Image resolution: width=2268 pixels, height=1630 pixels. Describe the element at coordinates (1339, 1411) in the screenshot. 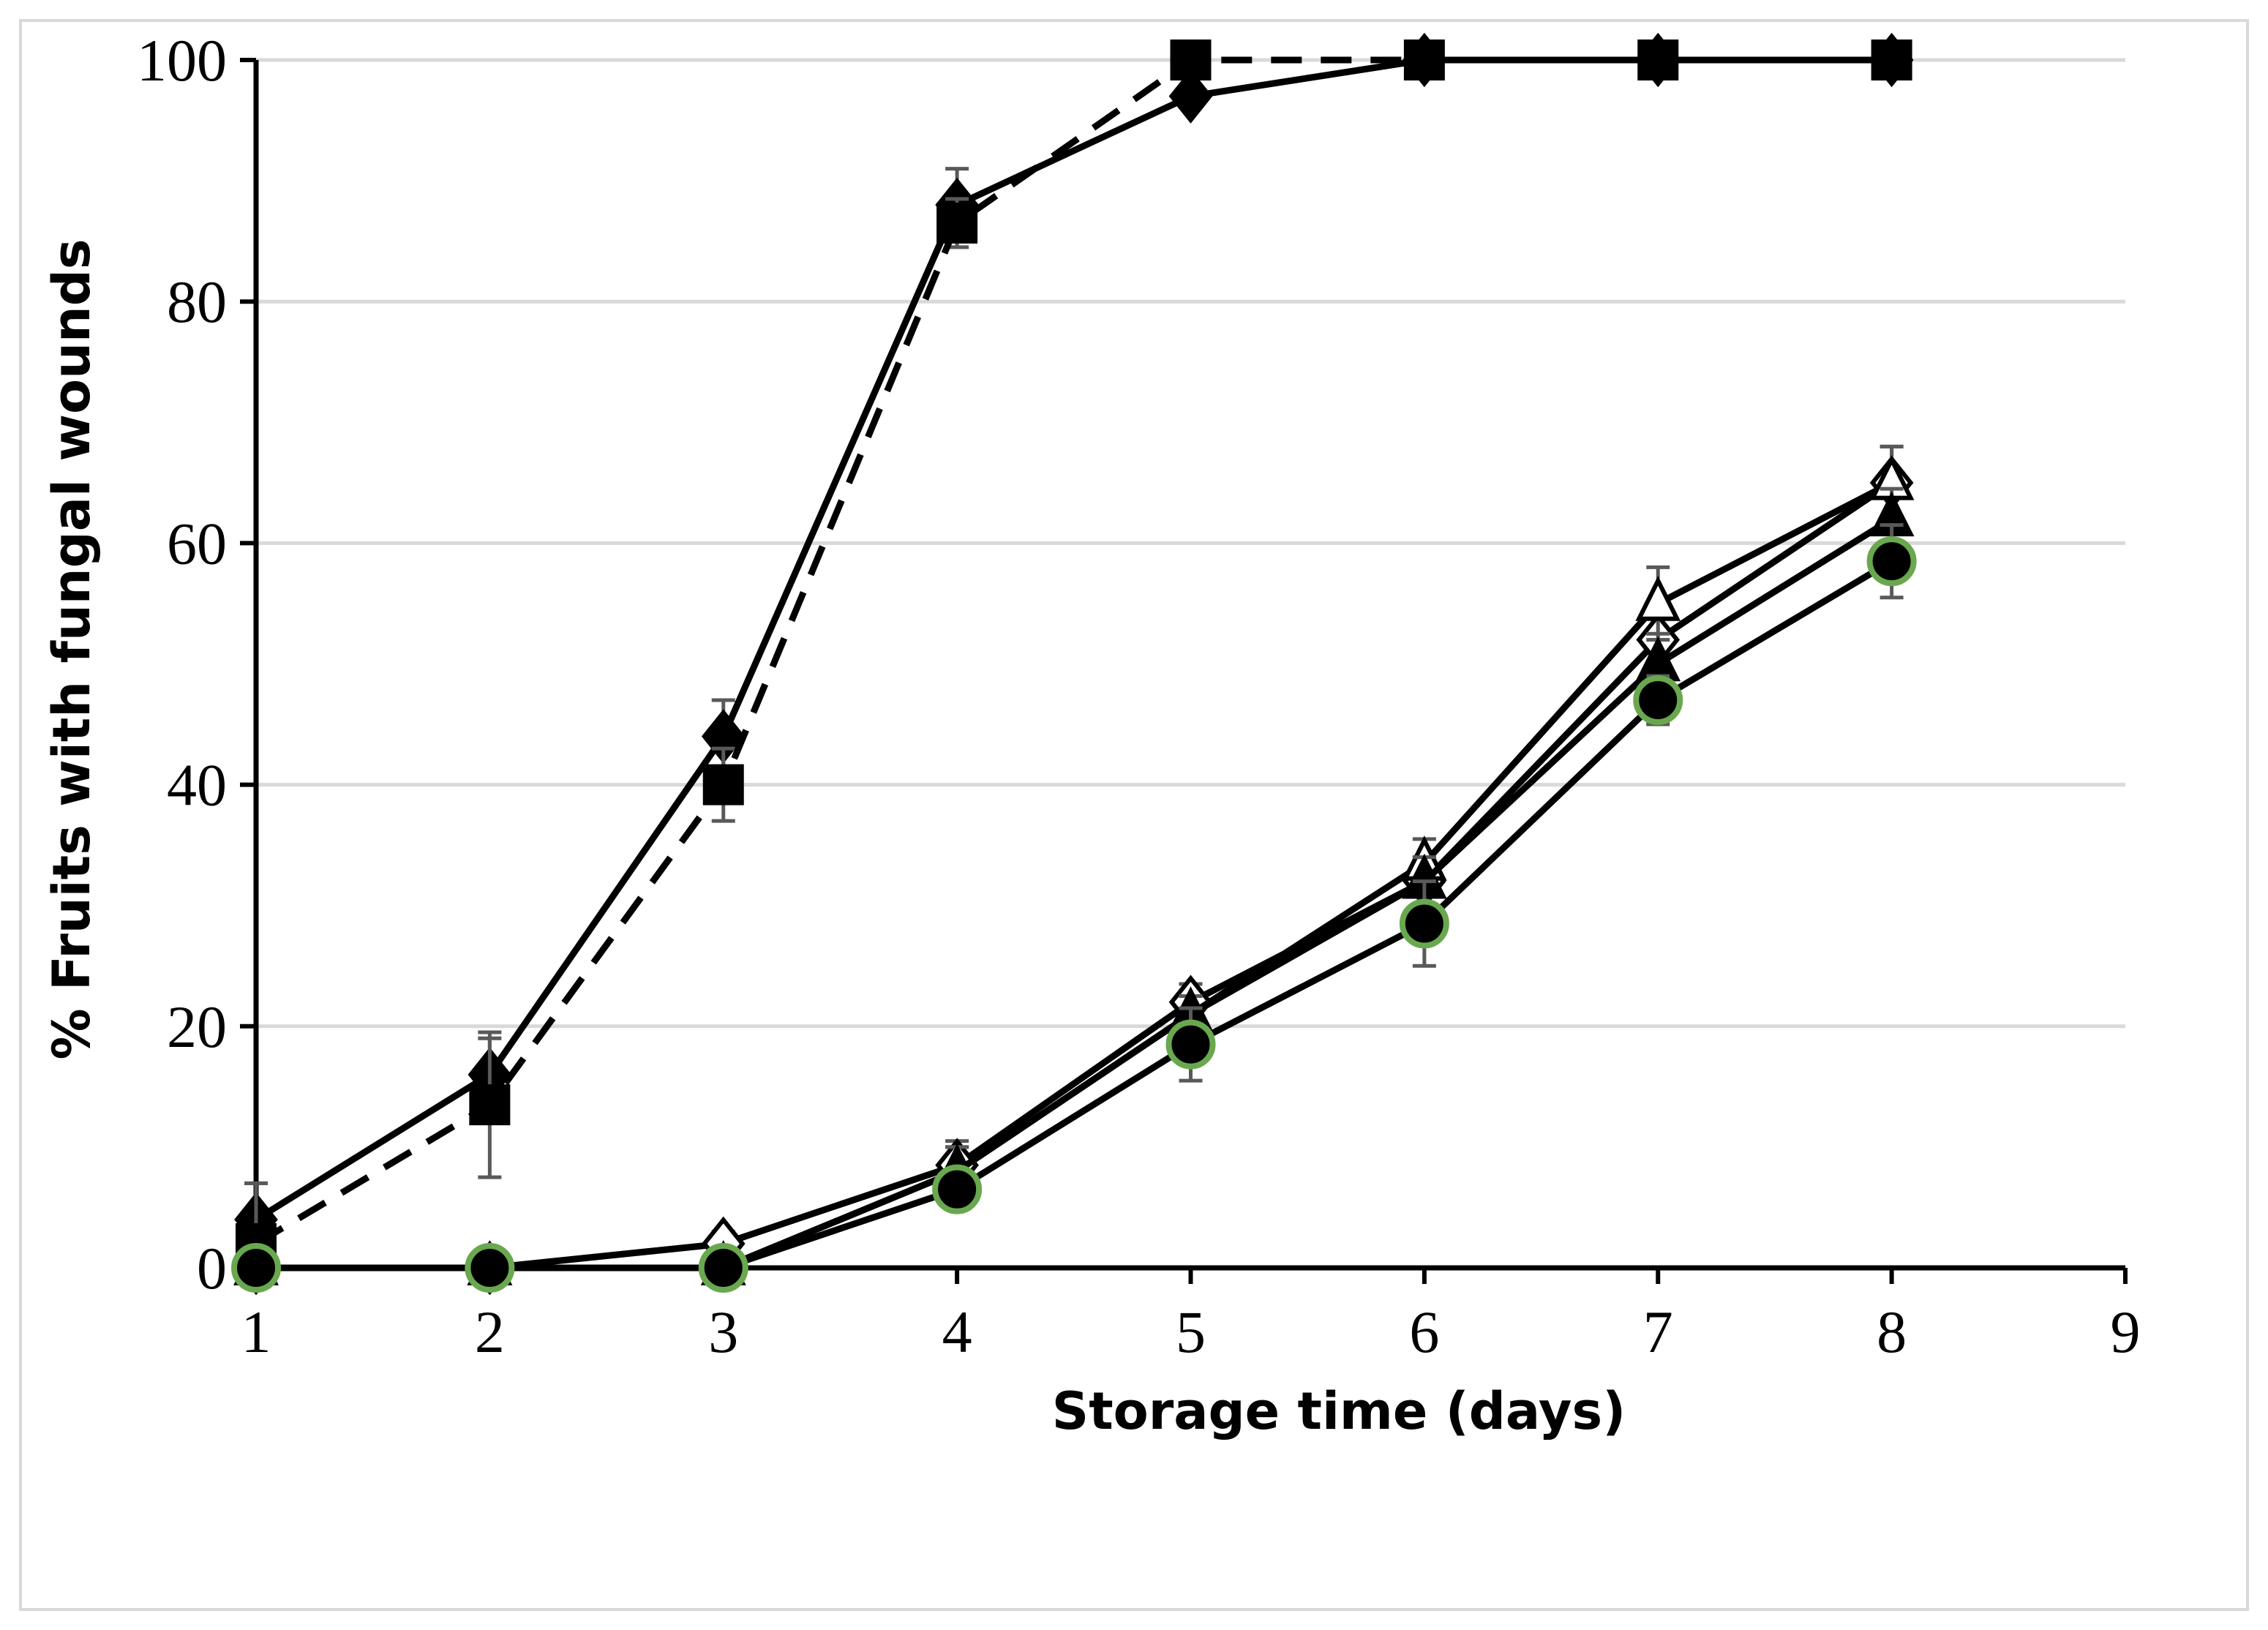

I see `x-axis-title: Storage time (days)` at that location.